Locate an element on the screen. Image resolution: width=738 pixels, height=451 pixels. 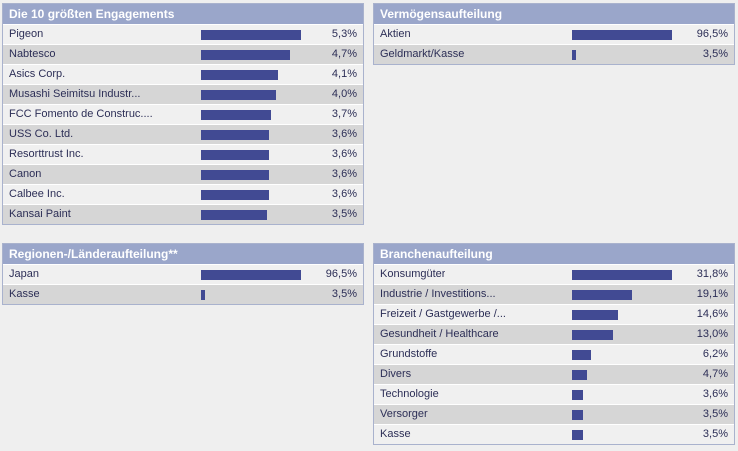
chart-row: Pigeon 5,3% is located at coordinates (183, 34).